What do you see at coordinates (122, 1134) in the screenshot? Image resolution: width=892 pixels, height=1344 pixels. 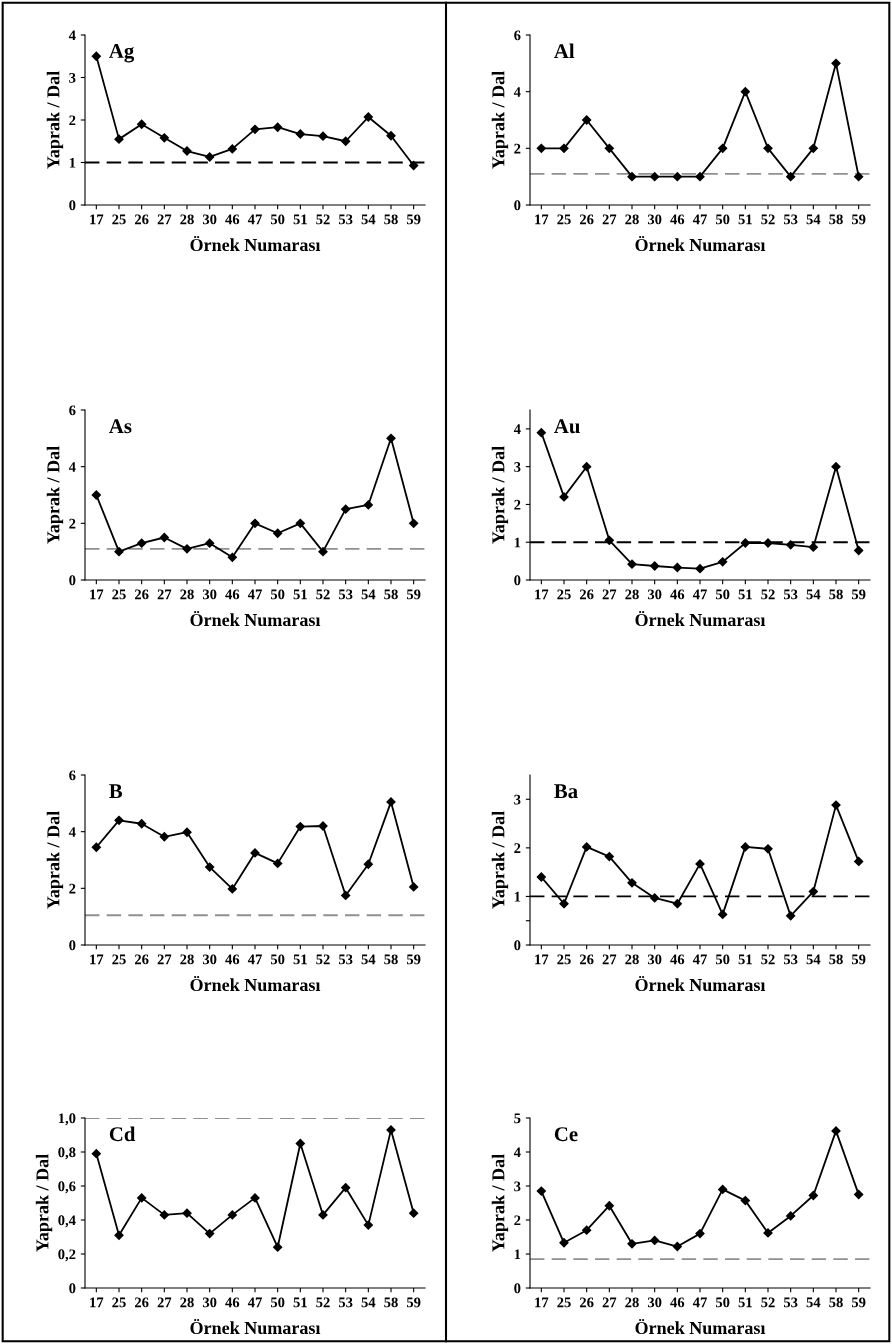 I see `chart-title: Cd` at bounding box center [122, 1134].